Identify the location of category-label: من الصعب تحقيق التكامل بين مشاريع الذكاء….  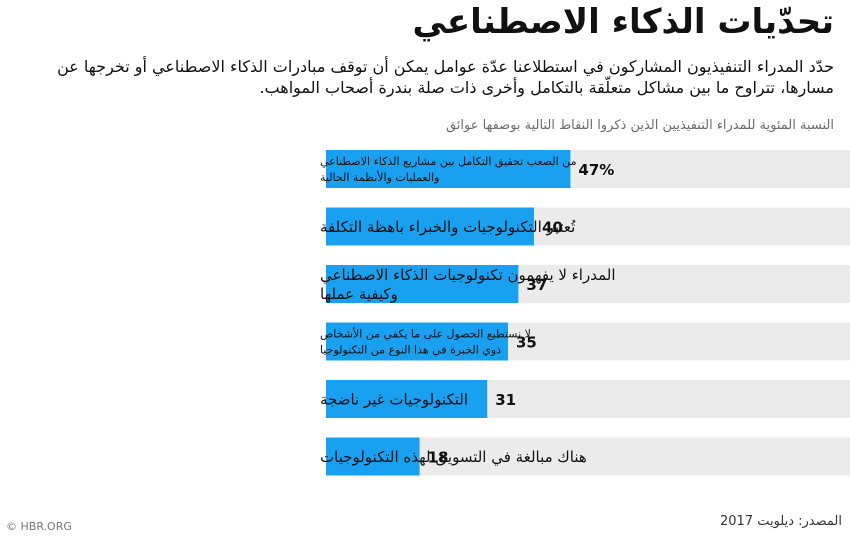
(448, 162).